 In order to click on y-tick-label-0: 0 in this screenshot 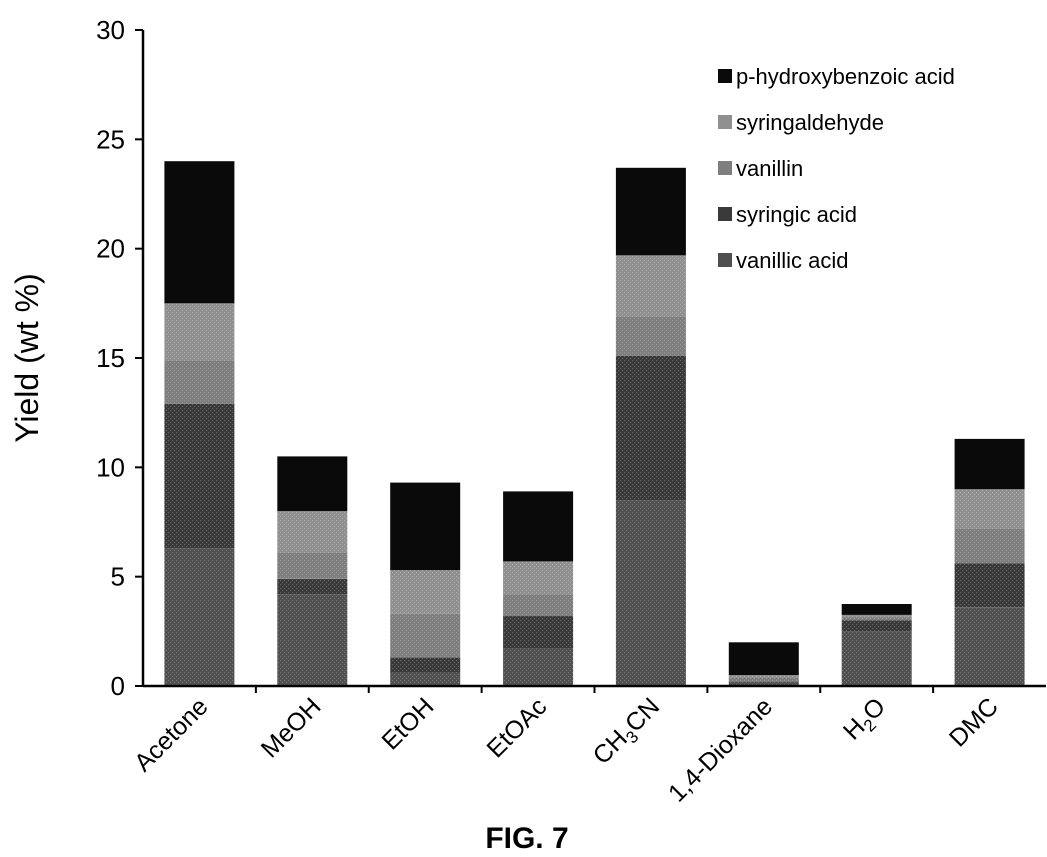, I will do `click(118, 686)`.